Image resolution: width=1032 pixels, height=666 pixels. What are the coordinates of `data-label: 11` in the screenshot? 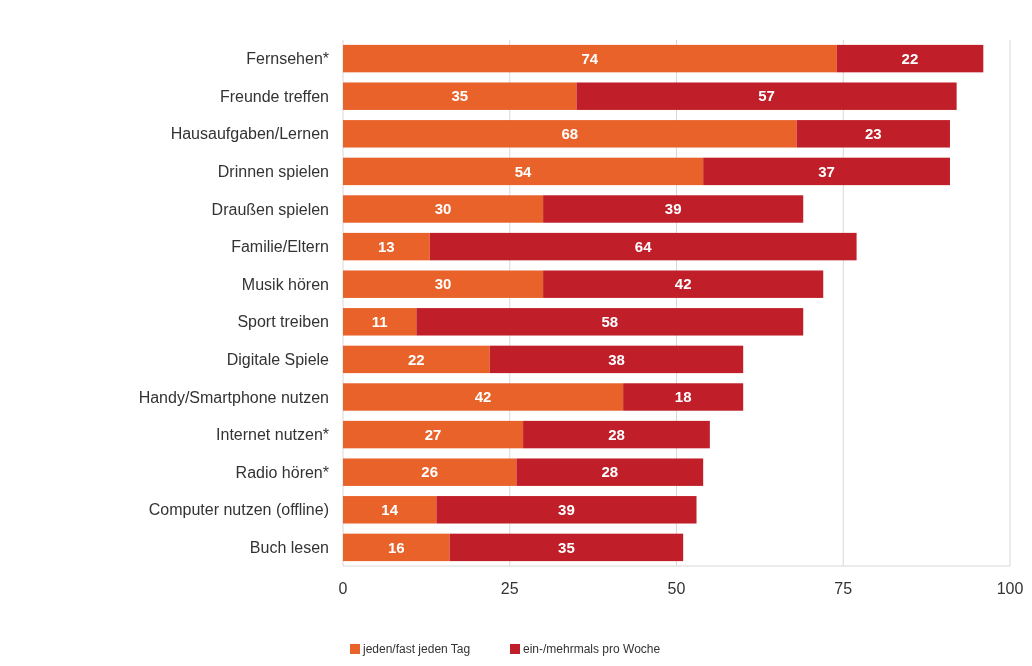 It's located at (379, 322).